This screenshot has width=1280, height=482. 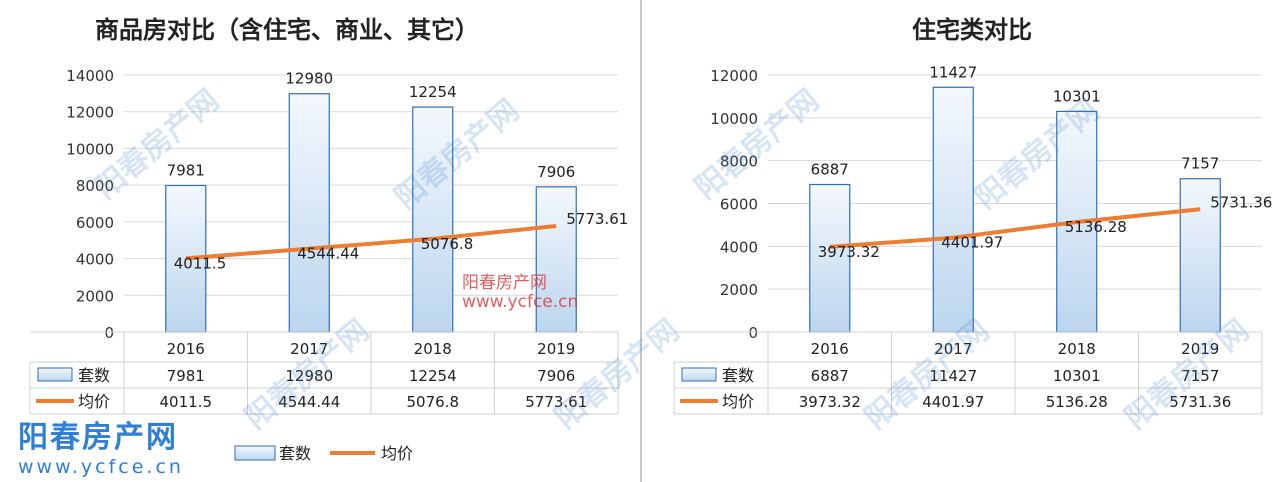 I want to click on line-value-label: 4544.44, so click(x=328, y=254).